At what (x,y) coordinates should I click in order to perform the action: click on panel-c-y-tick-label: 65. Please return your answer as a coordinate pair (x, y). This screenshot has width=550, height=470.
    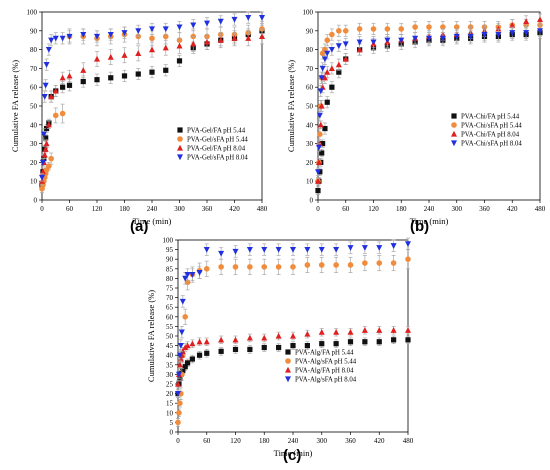
    Looking at the image, I should click on (170, 308).